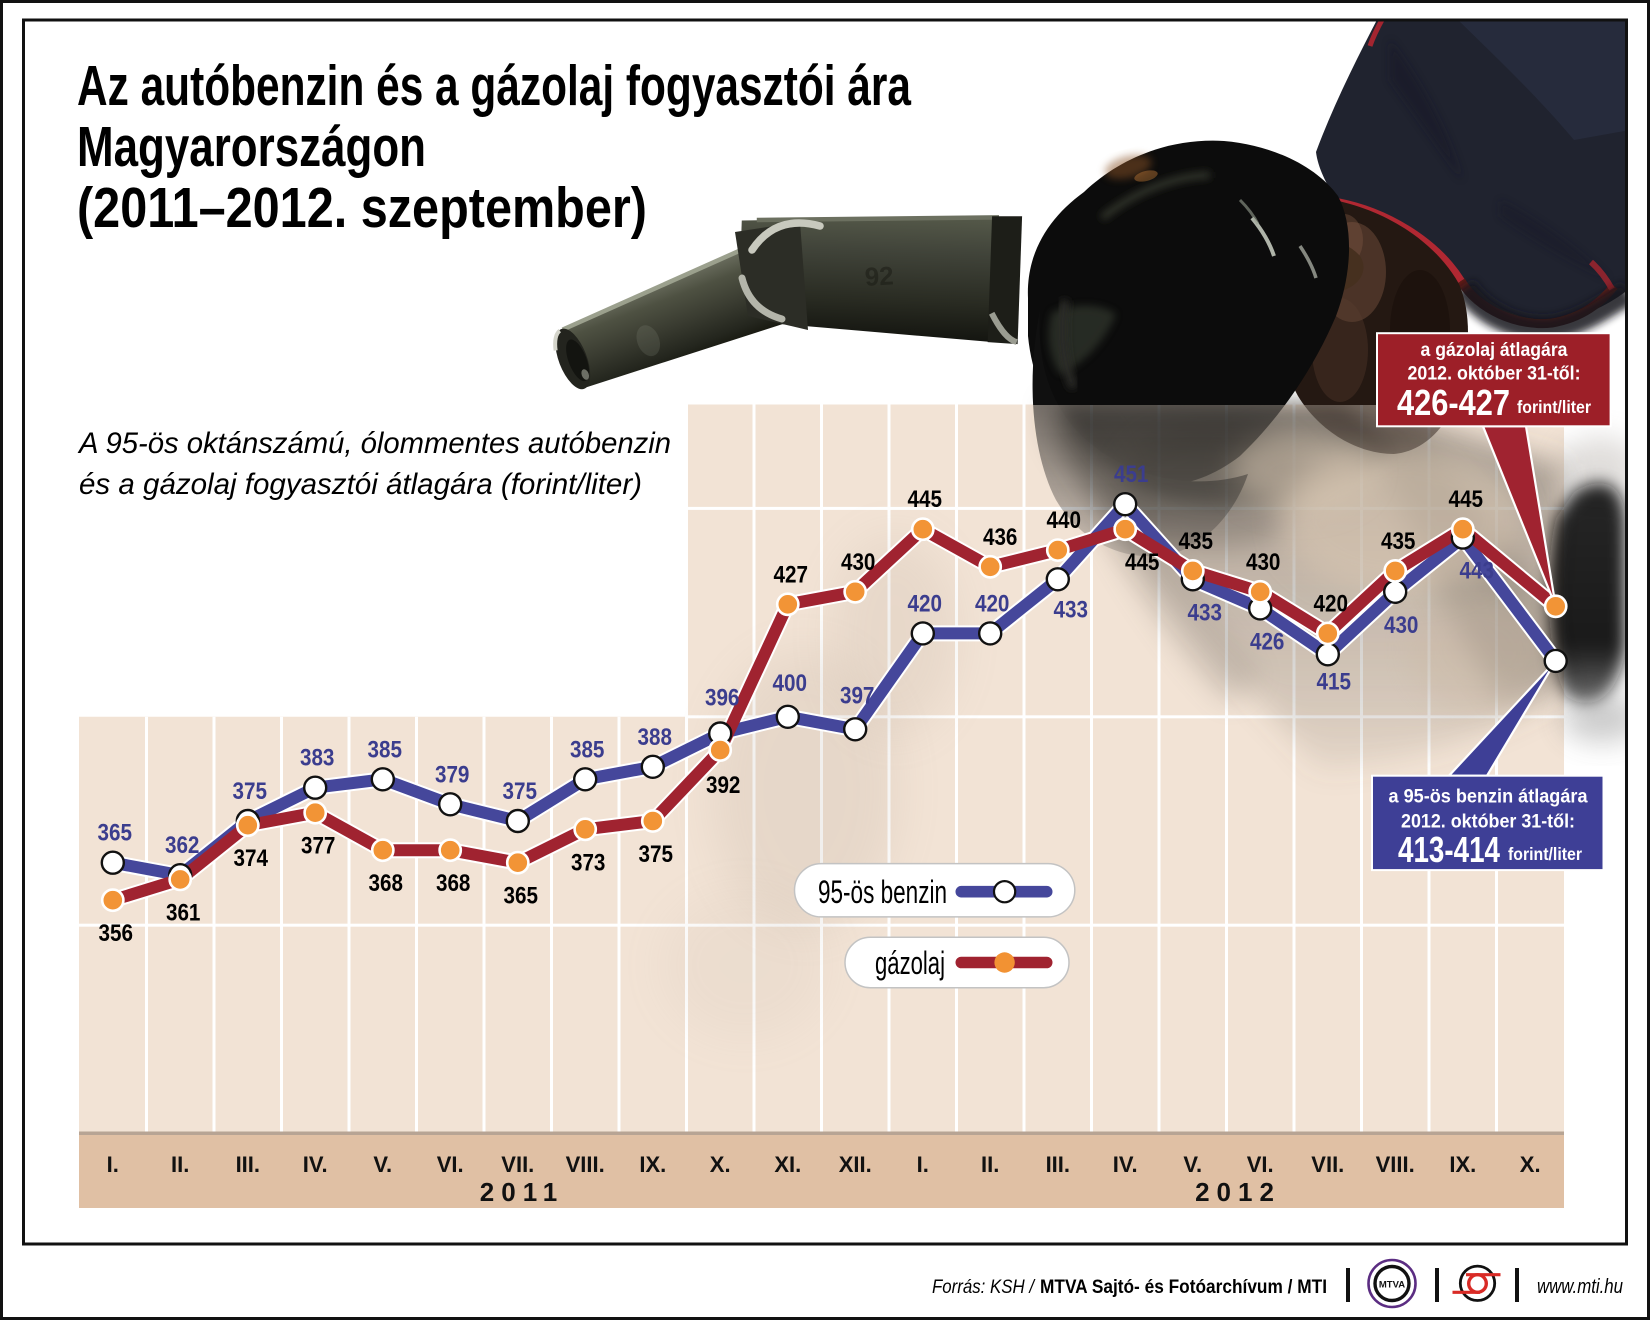 The height and width of the screenshot is (1320, 1650). What do you see at coordinates (362, 208) in the screenshot?
I see `svg-text: (2011–2012. szeptember)` at bounding box center [362, 208].